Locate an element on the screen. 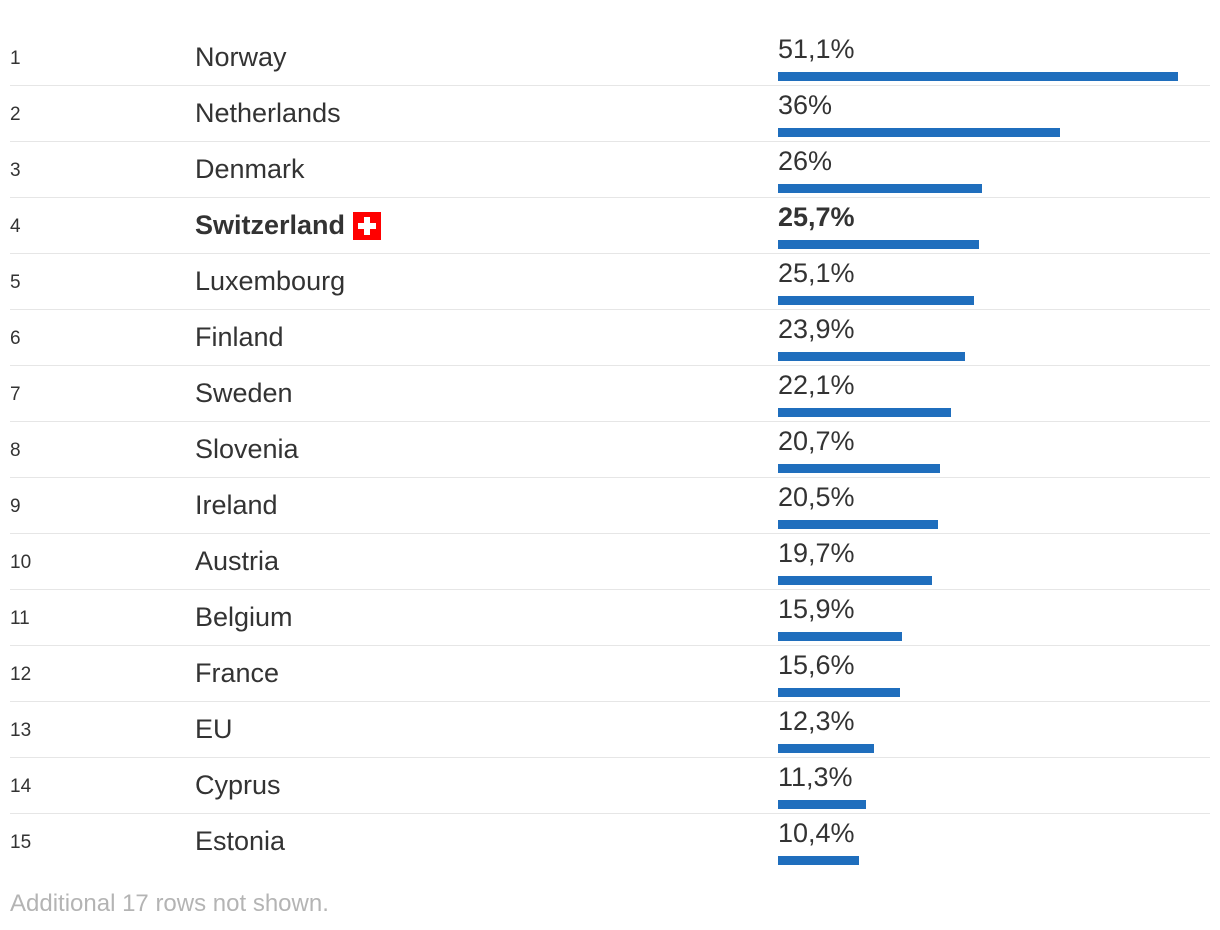 The height and width of the screenshot is (930, 1220). country-name: Luxembourg is located at coordinates (270, 281).